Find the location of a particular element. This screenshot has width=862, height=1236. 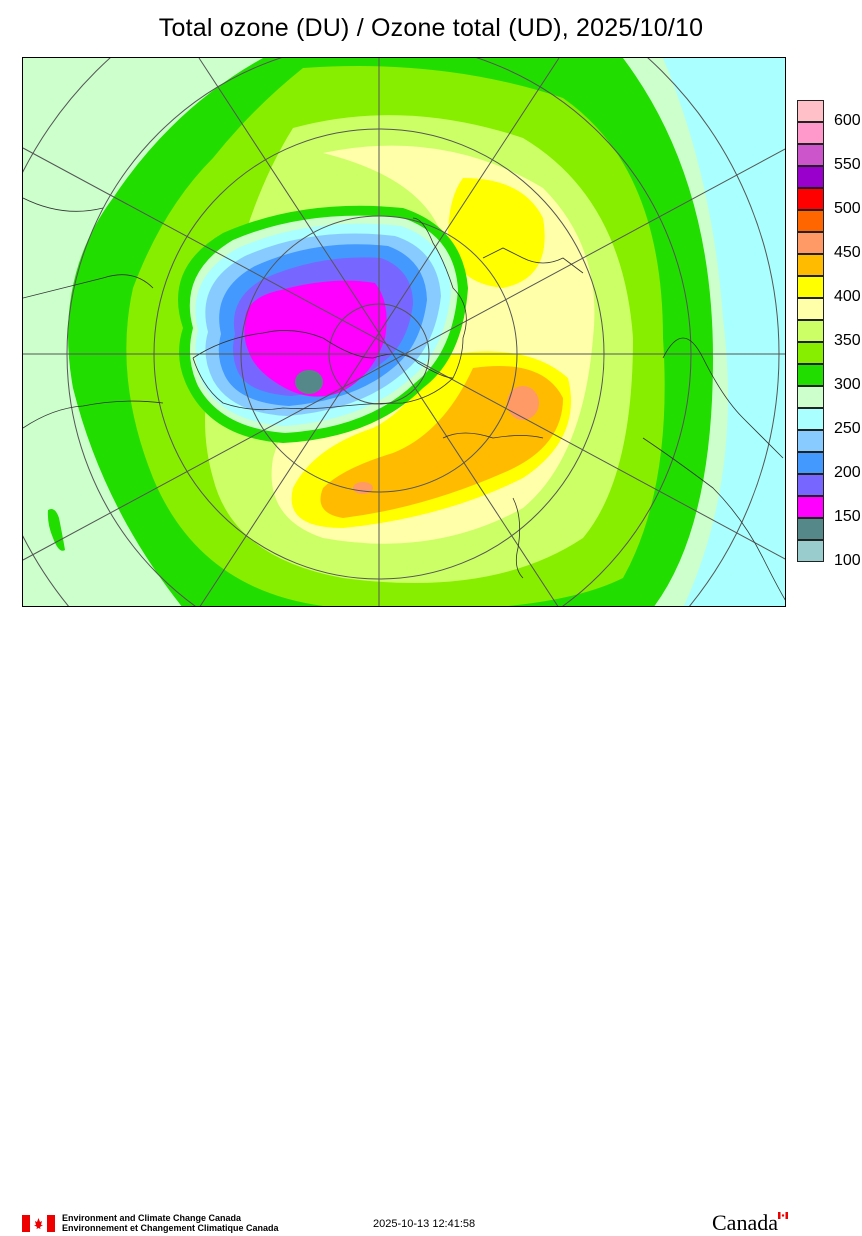

legend-label: 500 is located at coordinates (847, 208).